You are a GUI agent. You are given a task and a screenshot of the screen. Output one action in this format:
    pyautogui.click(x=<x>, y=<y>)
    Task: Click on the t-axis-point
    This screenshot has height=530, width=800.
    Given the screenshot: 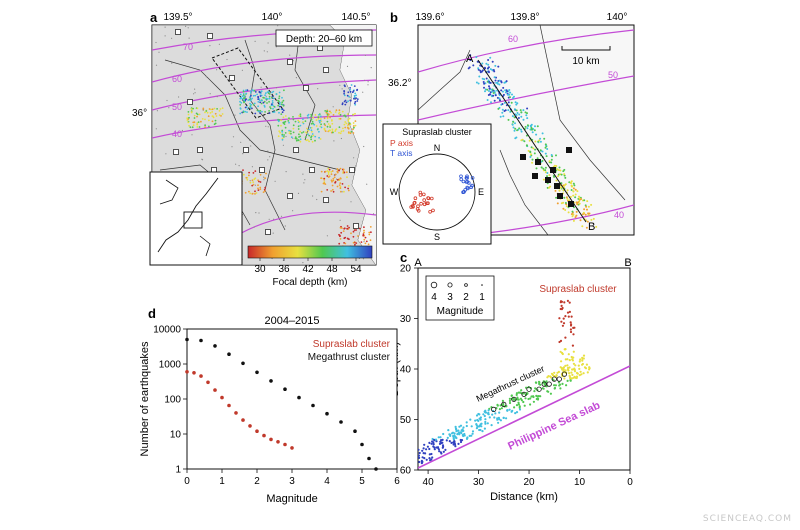 What is the action you would take?
    pyautogui.click(x=468, y=188)
    